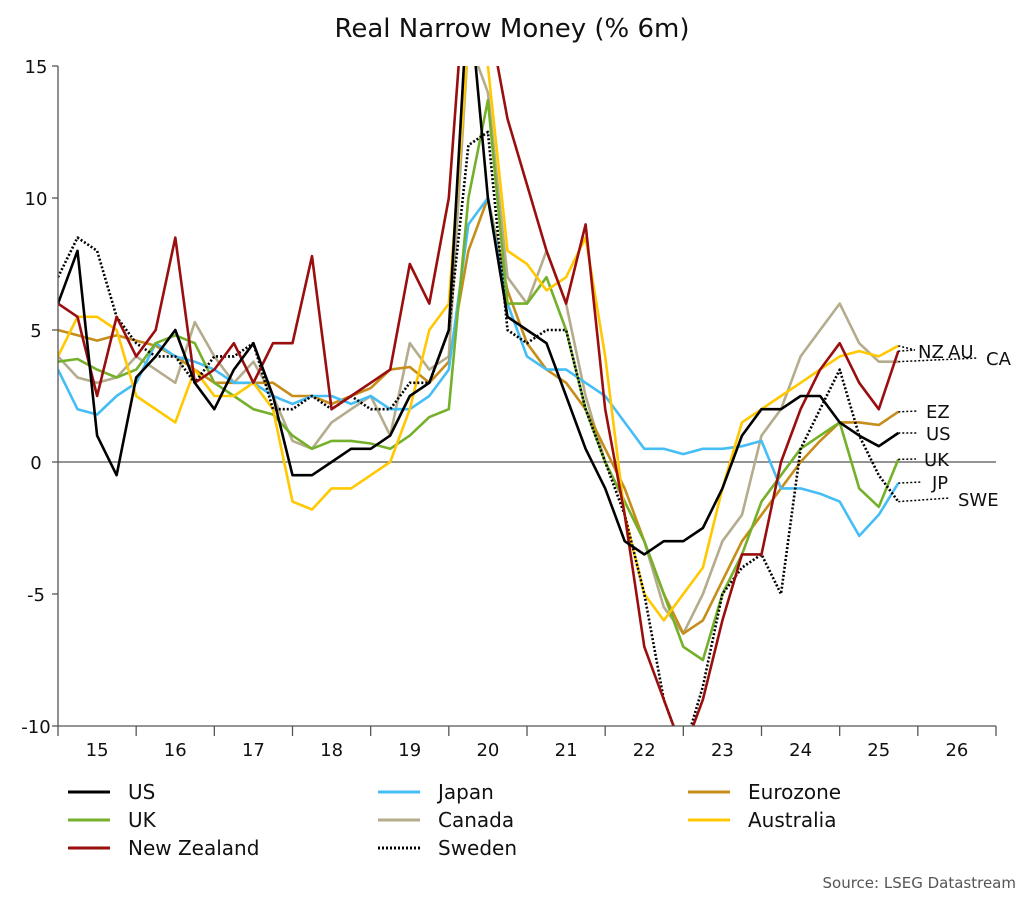 The width and height of the screenshot is (1024, 901). I want to click on y-tick-label: 0, so click(35, 463).